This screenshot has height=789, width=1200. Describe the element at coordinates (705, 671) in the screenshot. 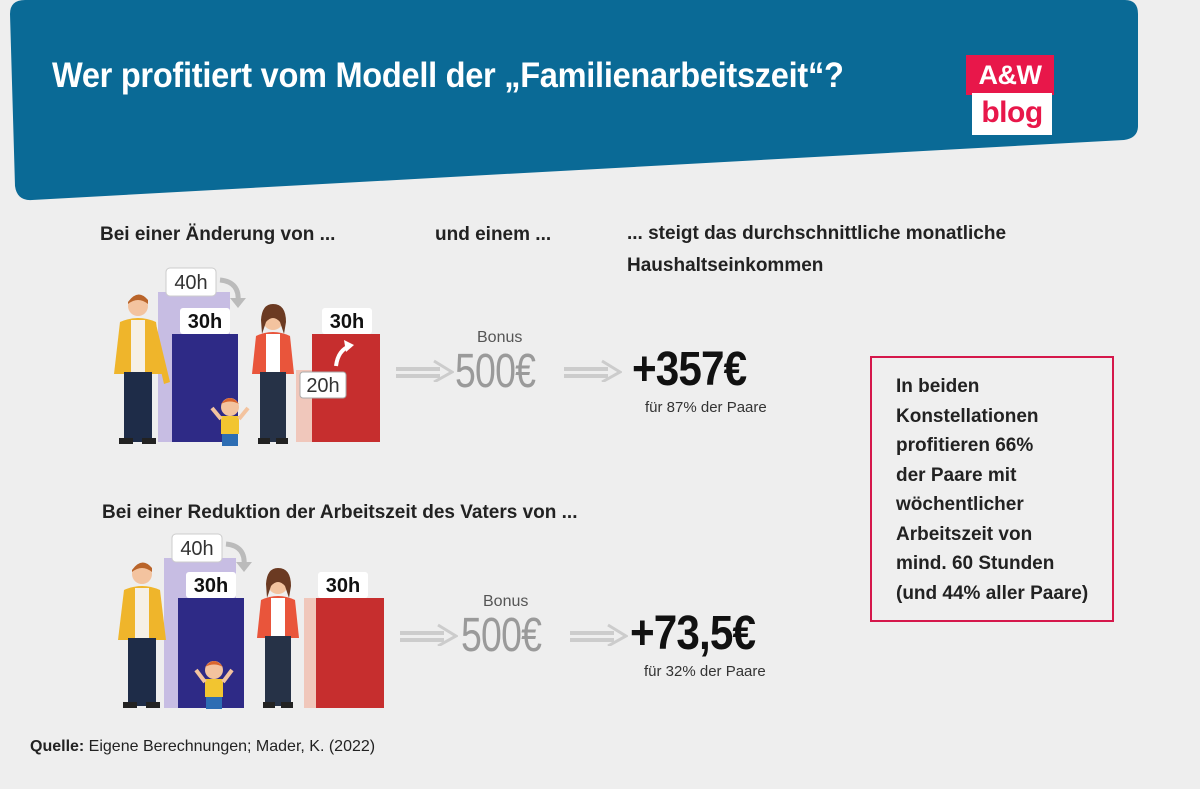

I see `result-note: für 32% der Paare` at that location.